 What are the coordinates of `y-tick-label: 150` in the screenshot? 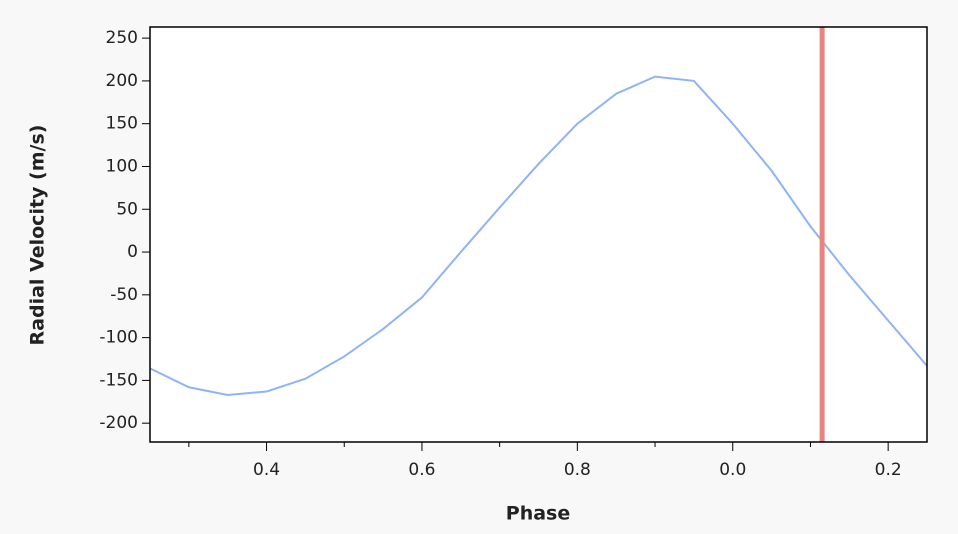 It's located at (122, 124).